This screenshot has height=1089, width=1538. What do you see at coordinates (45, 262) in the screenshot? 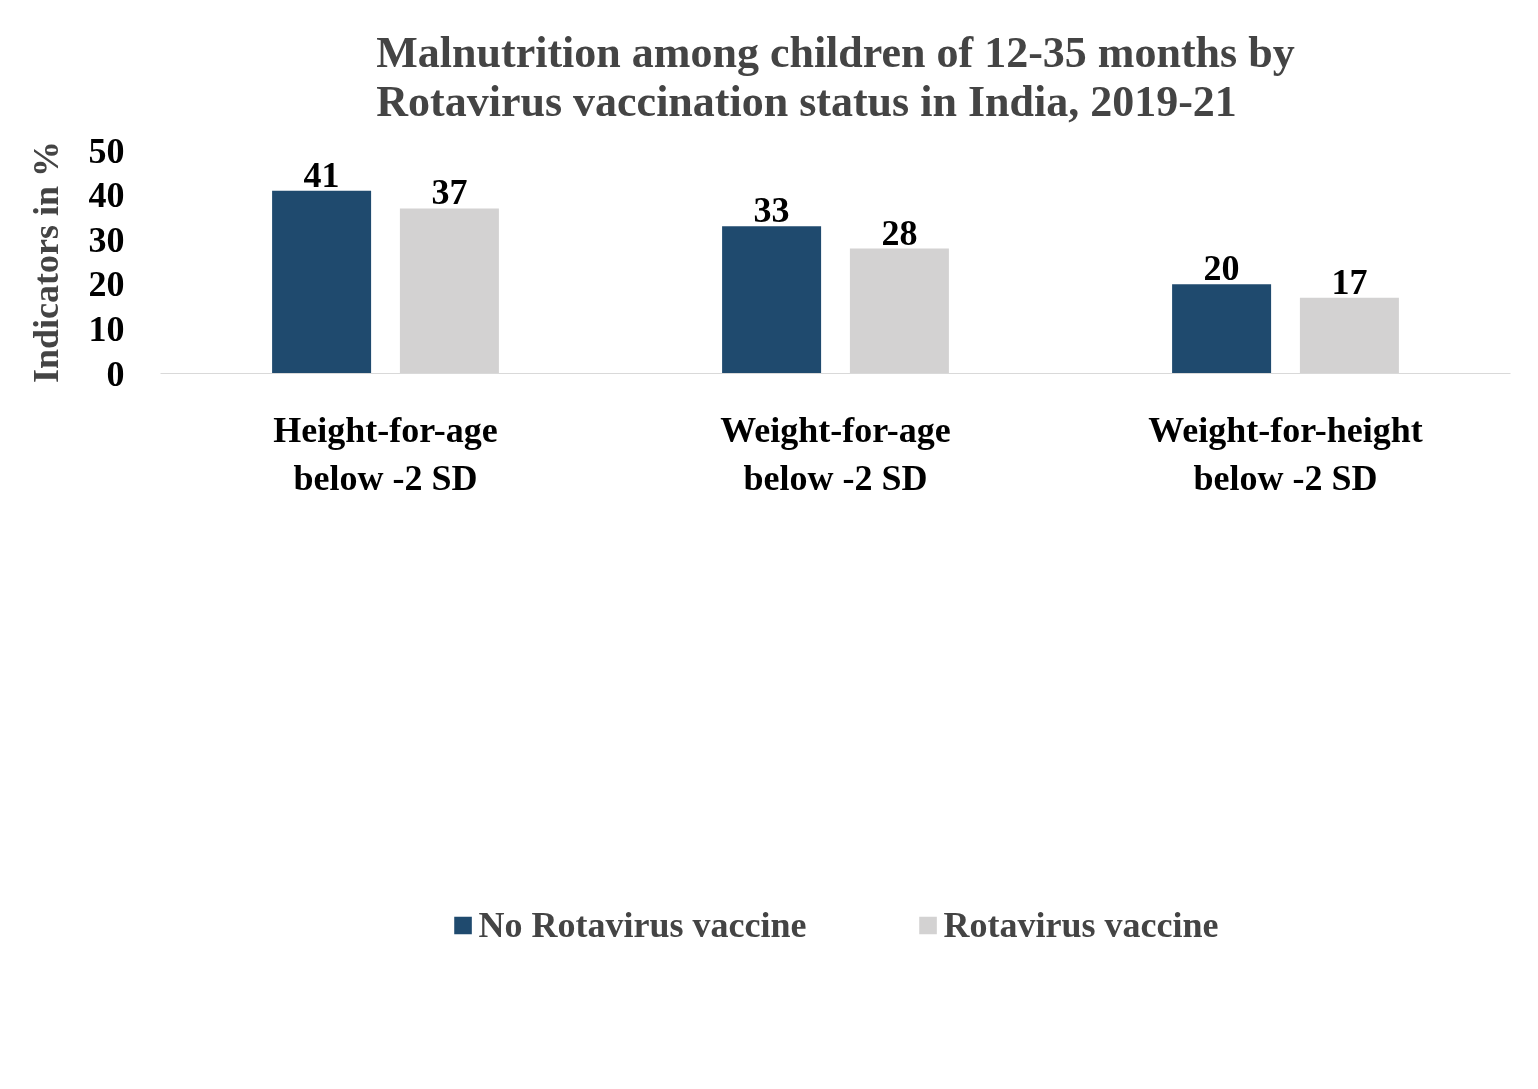
I see `y-axis-title: Indicators in %` at bounding box center [45, 262].